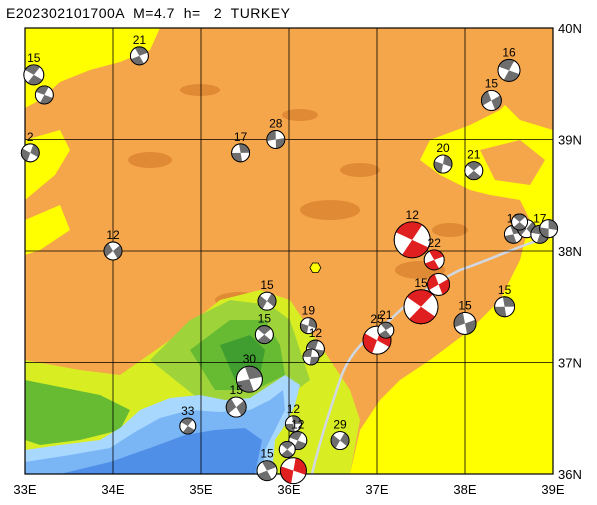  What do you see at coordinates (241, 137) in the screenshot?
I see `mechanism-depth-label: 17` at bounding box center [241, 137].